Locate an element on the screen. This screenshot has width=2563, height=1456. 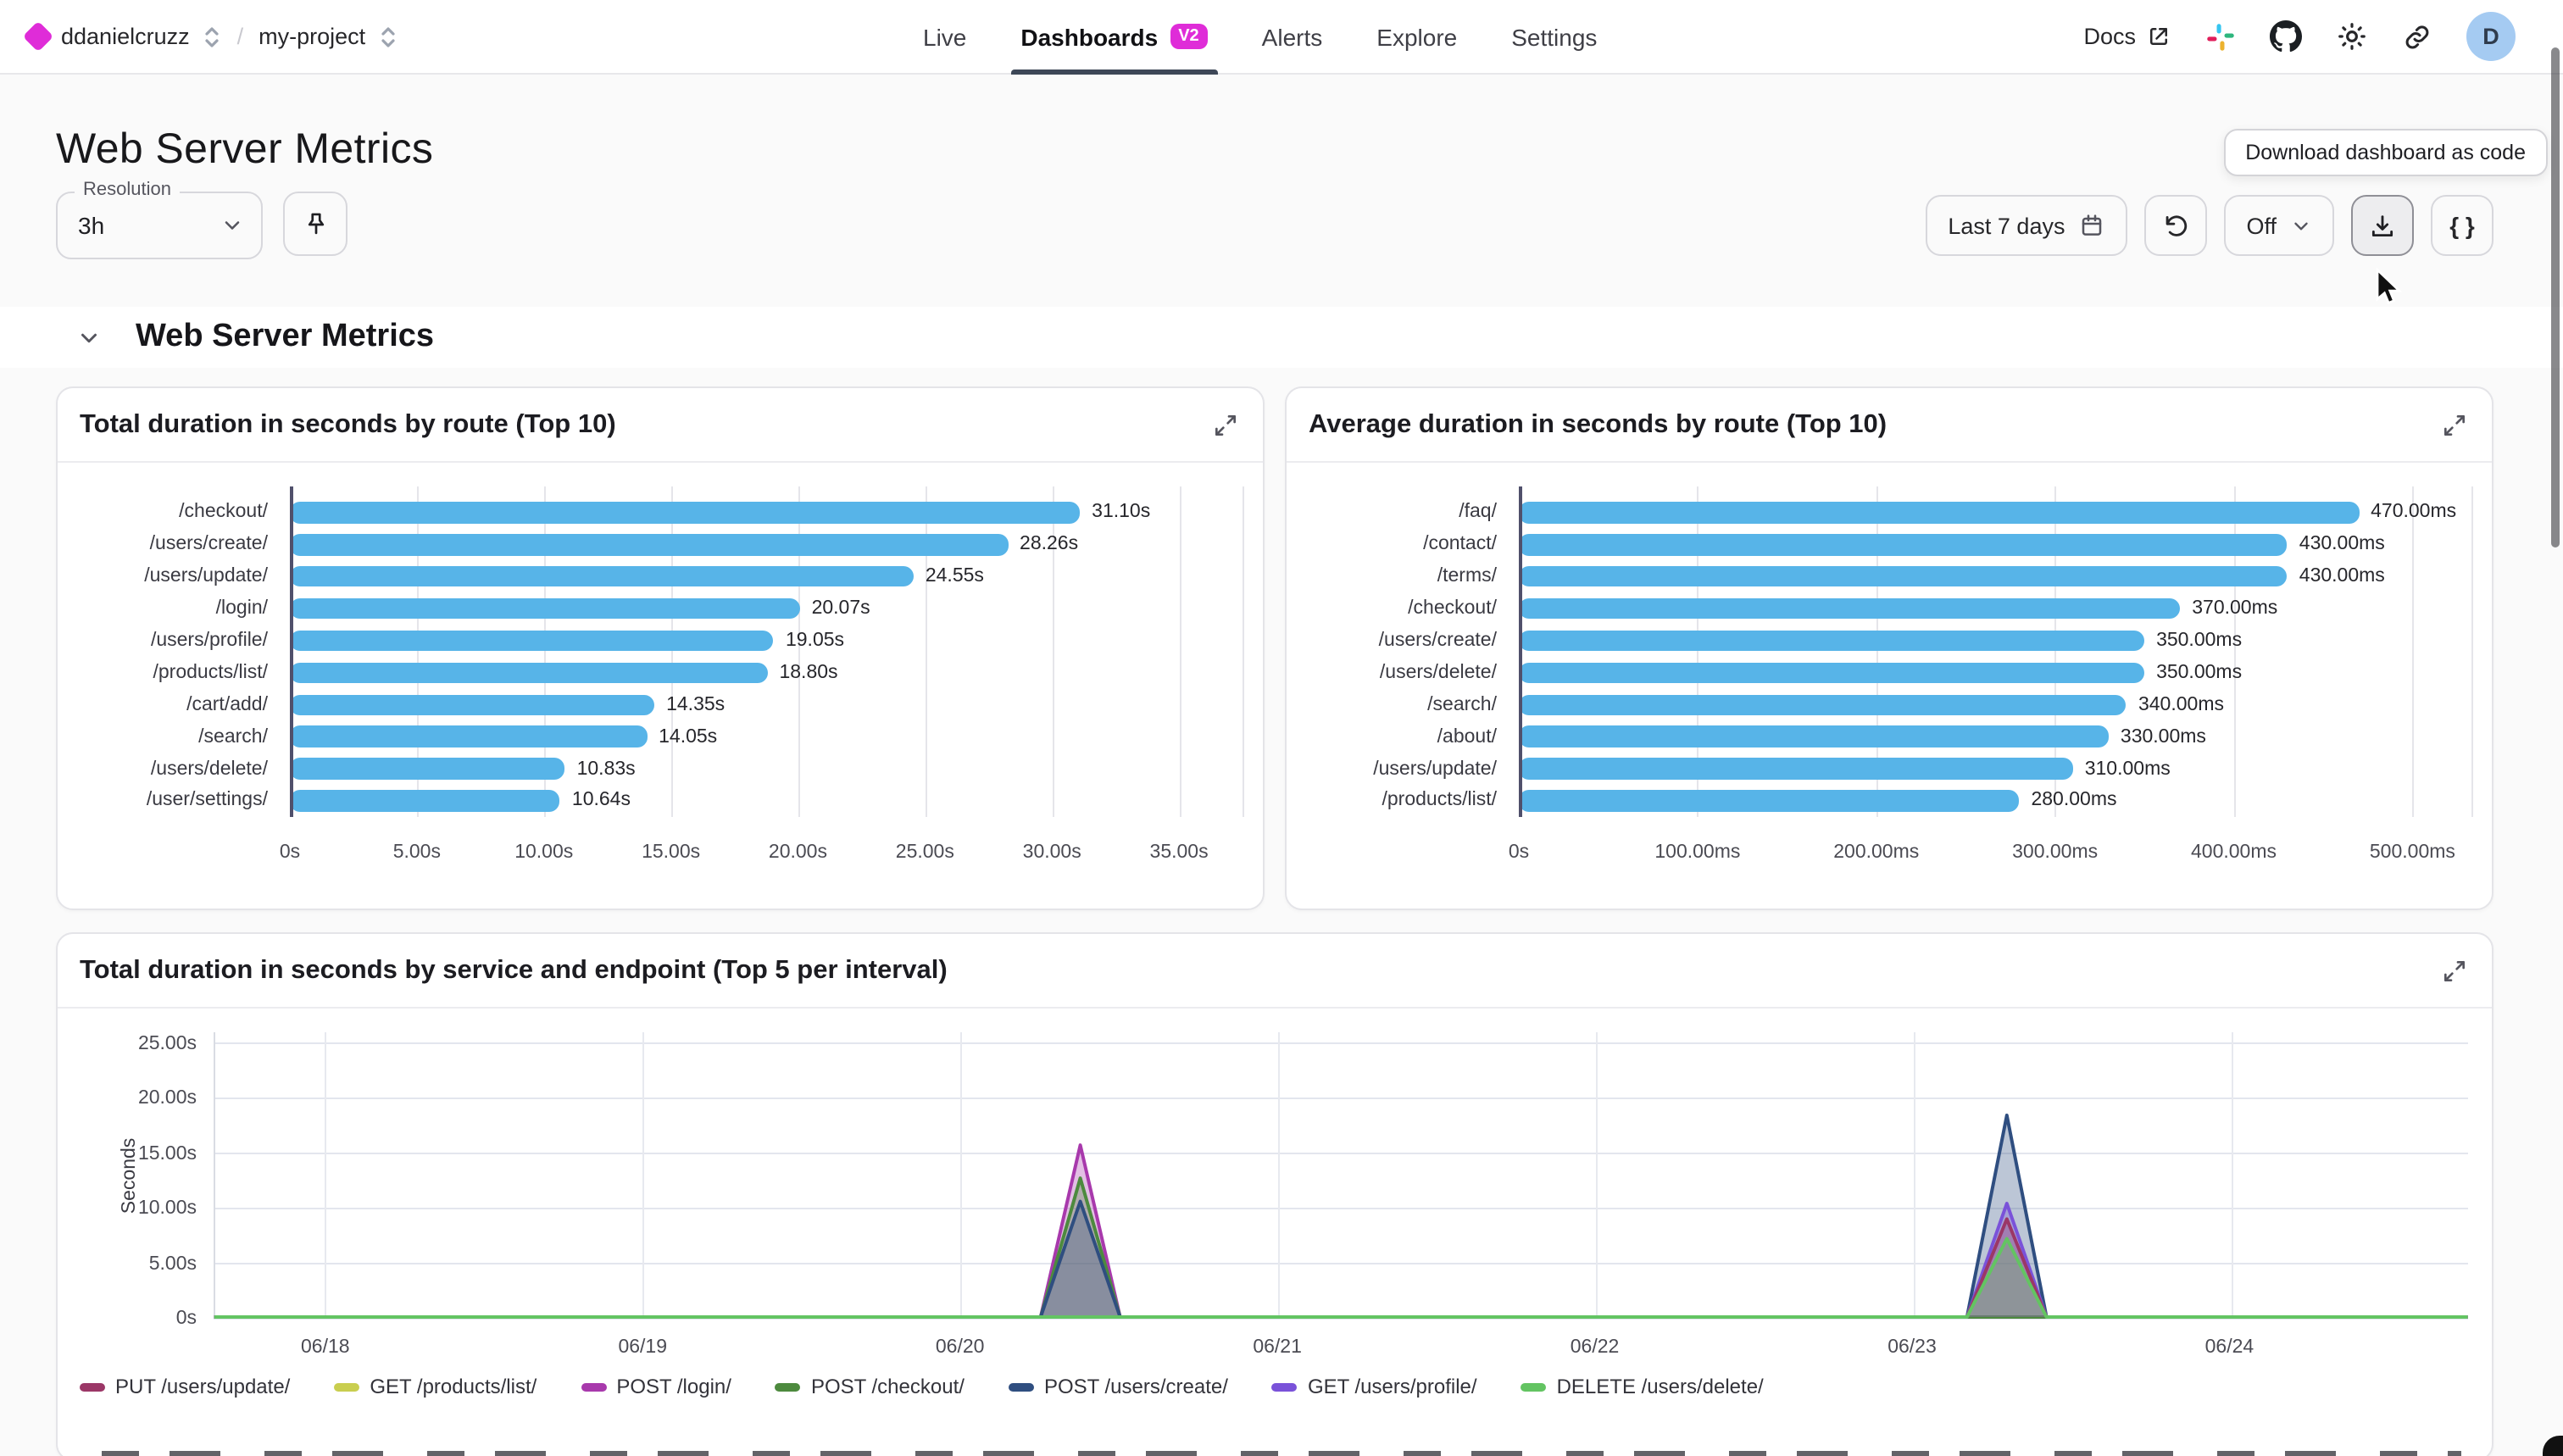
y-tick-label: 15.00s is located at coordinates (167, 1153).